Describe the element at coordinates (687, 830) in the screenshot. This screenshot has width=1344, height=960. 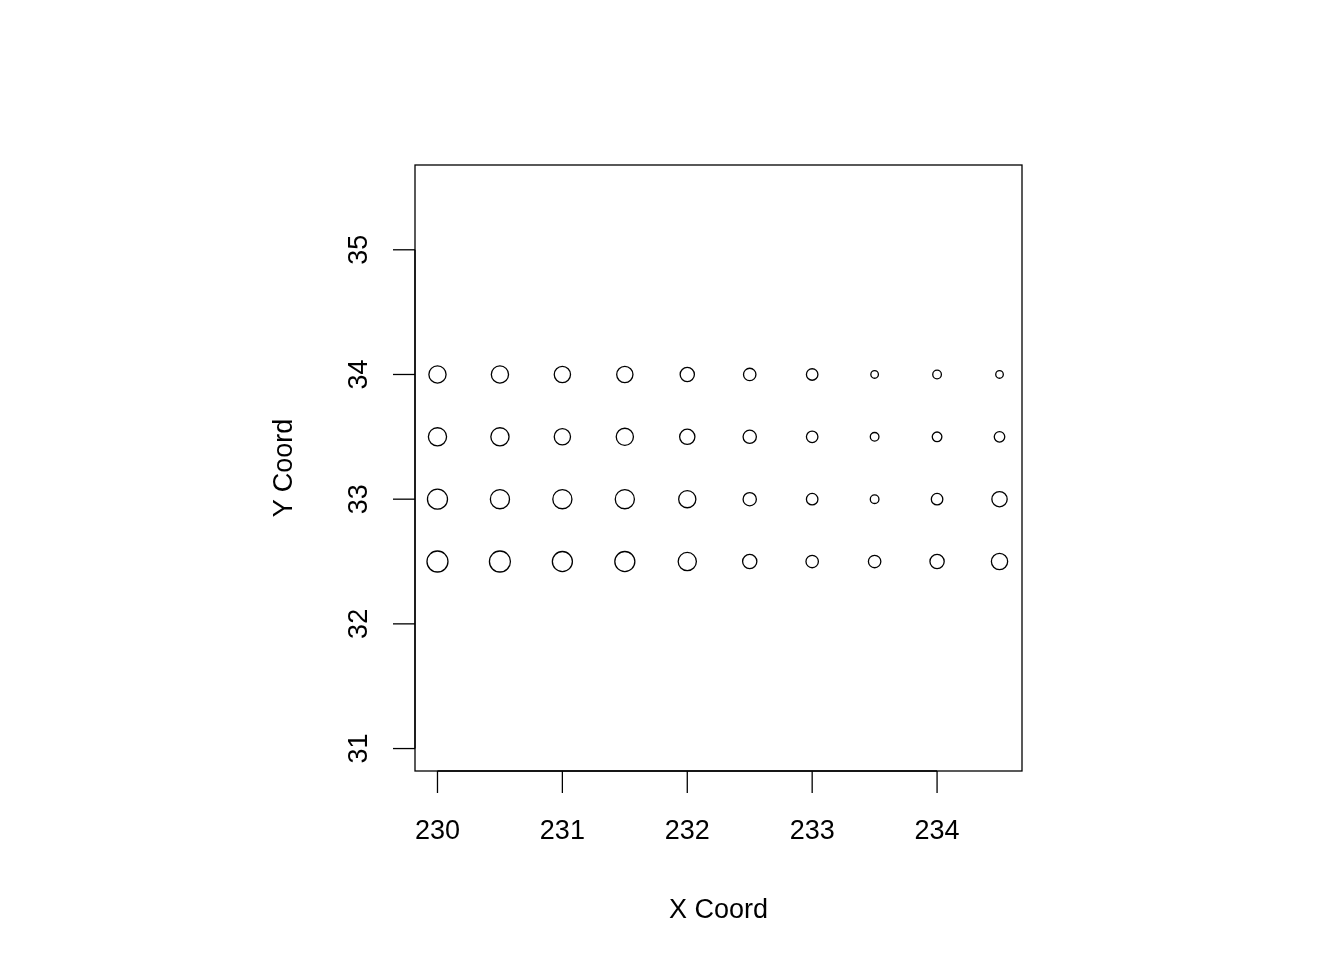
I see `x-tick-label: 232` at that location.